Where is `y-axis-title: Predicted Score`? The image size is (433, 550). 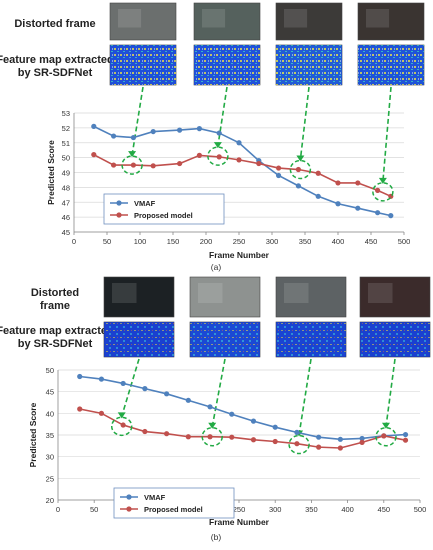
y-axis-title: Predicted Score is located at coordinates (33, 434).